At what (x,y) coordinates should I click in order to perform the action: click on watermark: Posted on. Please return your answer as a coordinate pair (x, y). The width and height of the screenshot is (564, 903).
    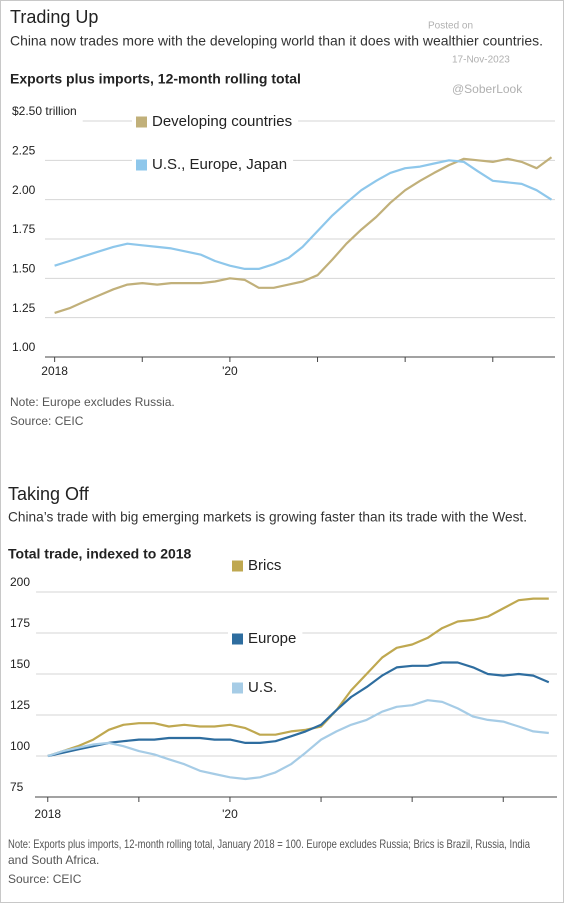
    Looking at the image, I should click on (450, 26).